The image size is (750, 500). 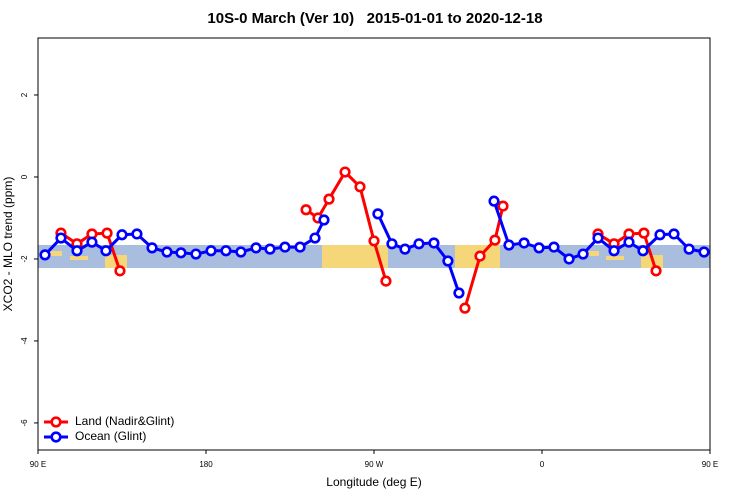 I want to click on y-tick-label: 0, so click(x=24, y=176).